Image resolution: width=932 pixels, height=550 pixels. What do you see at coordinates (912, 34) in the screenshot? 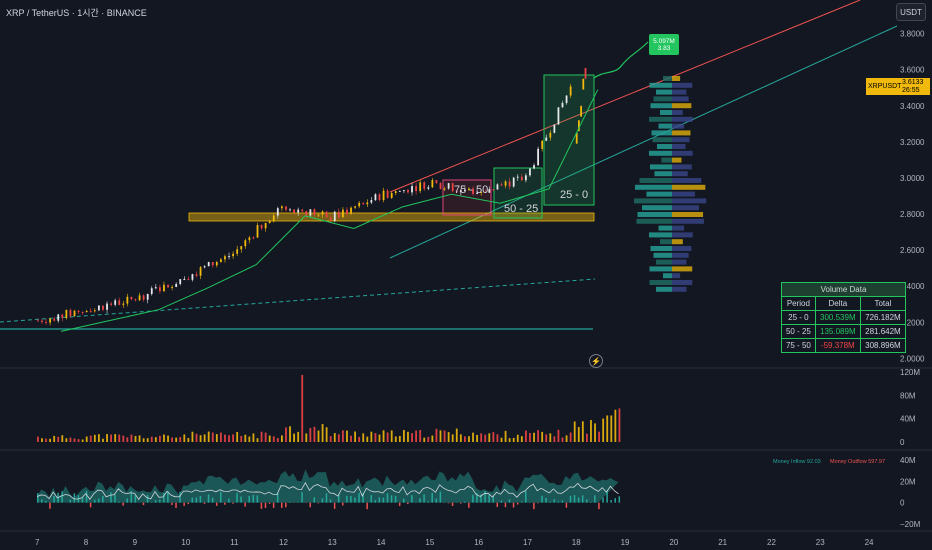
I see `price-tick-label: 3.8000` at bounding box center [912, 34].